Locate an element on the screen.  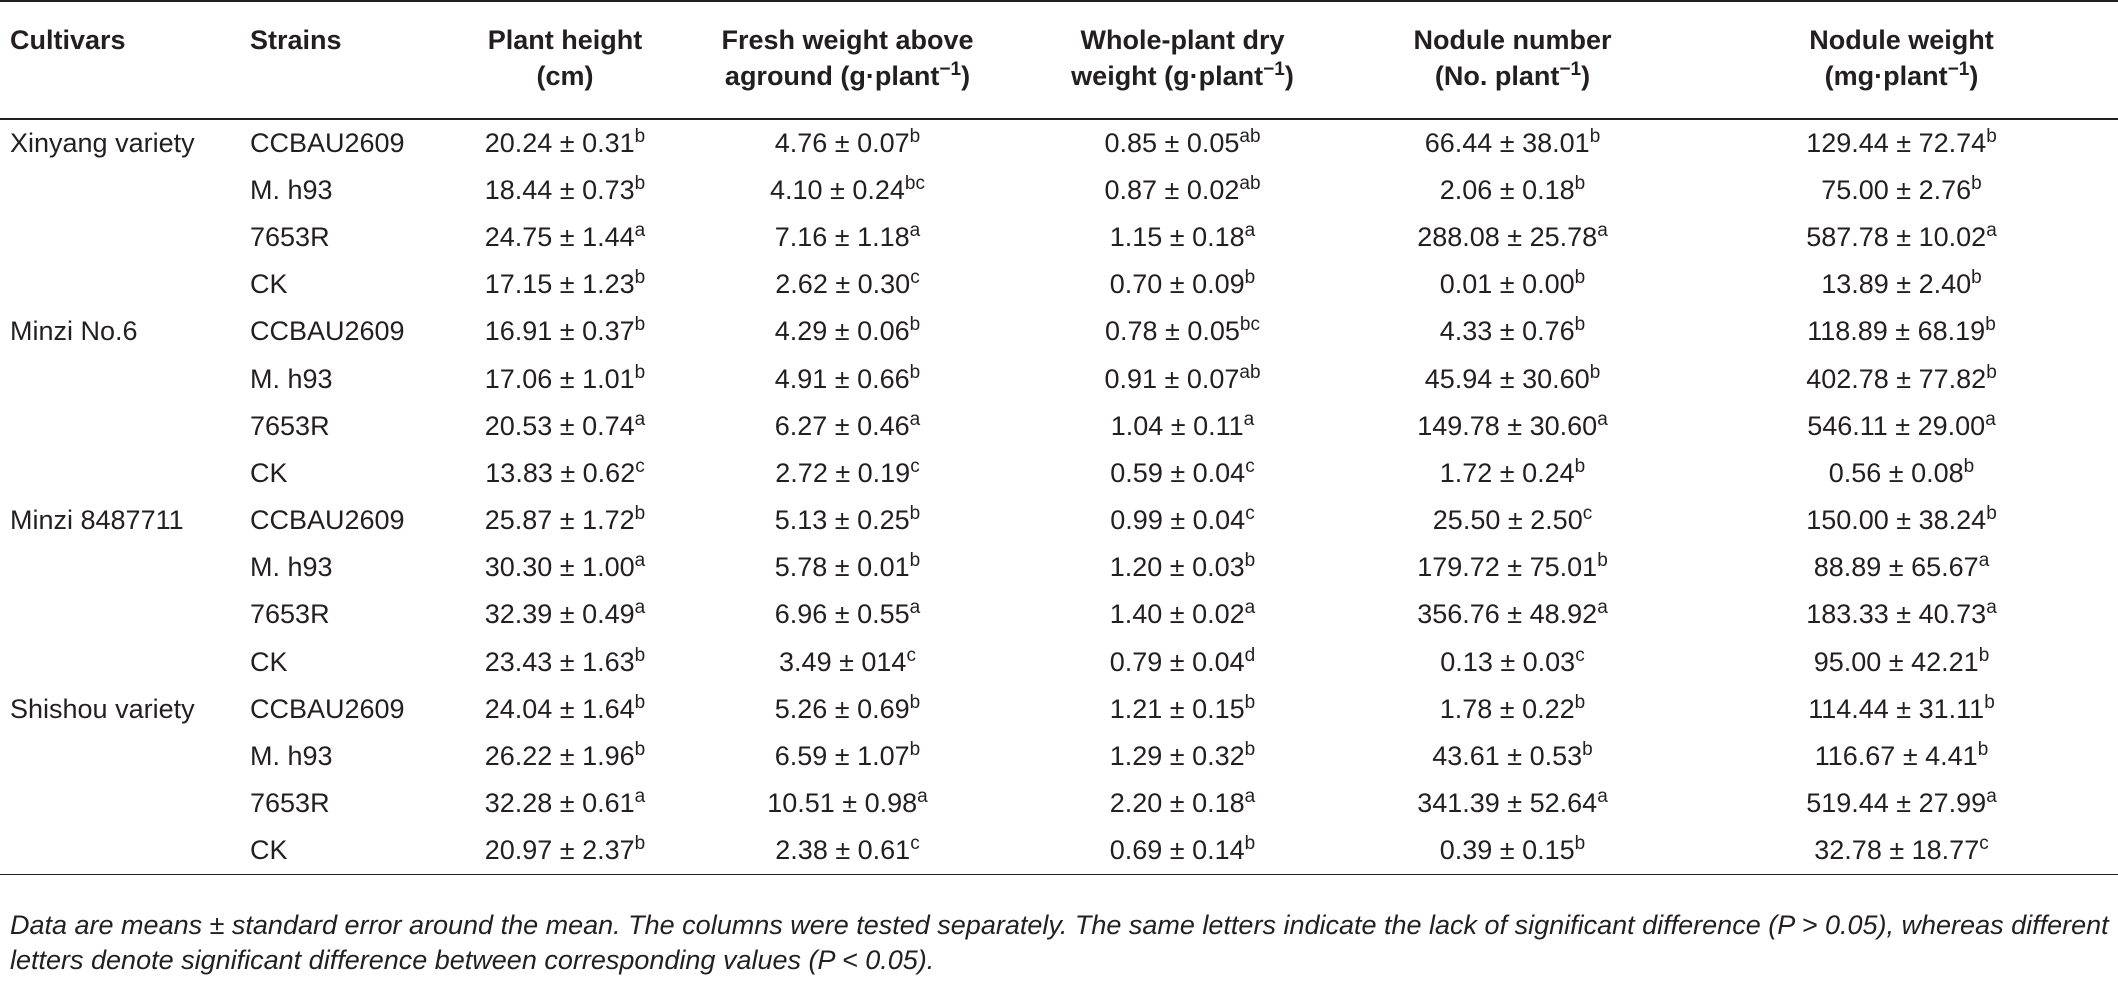
cultivar-cell: Shishou variety is located at coordinates (102, 708).